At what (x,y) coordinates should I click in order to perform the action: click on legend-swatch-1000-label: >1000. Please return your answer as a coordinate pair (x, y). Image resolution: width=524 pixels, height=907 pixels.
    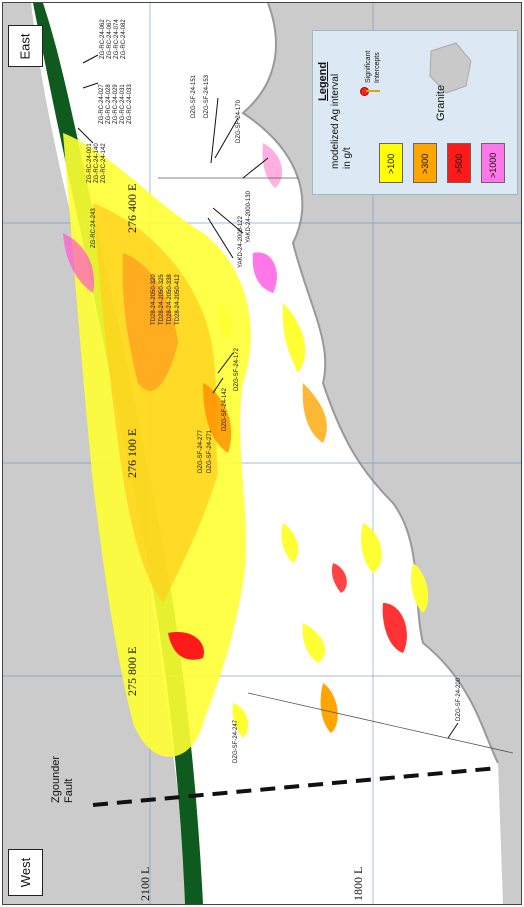
    Looking at the image, I should click on (493, 165).